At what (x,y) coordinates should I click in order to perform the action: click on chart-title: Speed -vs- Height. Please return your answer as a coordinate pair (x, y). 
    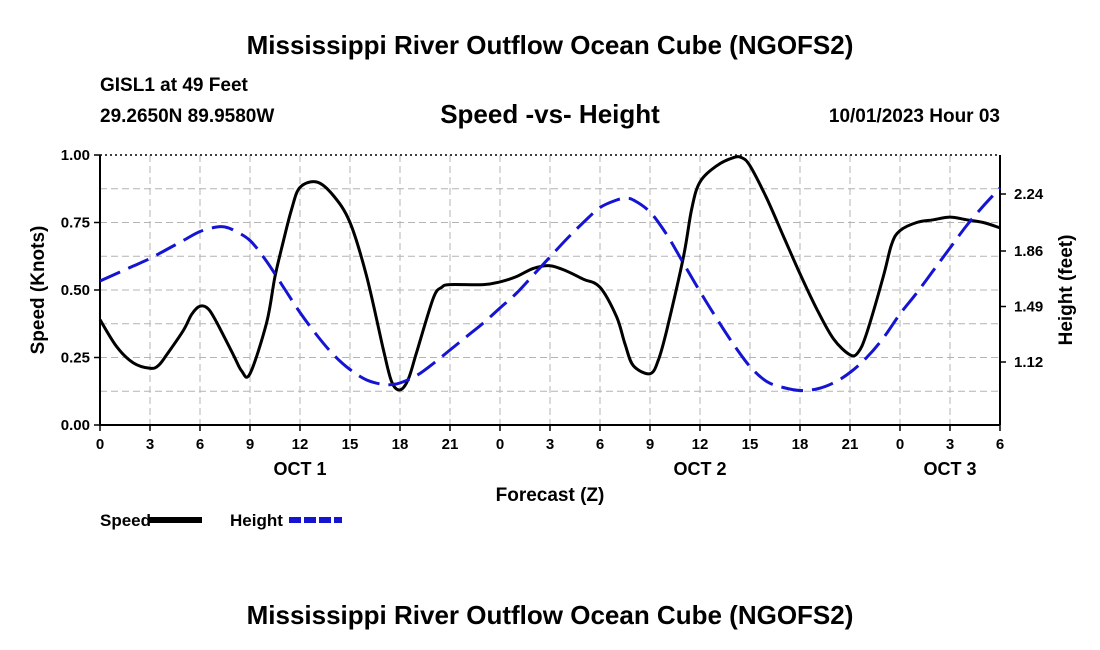
    Looking at the image, I should click on (550, 114).